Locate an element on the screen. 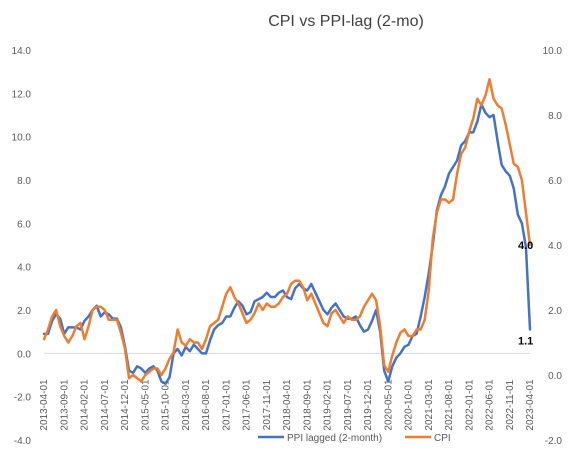  x-tick-label: 2021-08-01 is located at coordinates (449, 405).